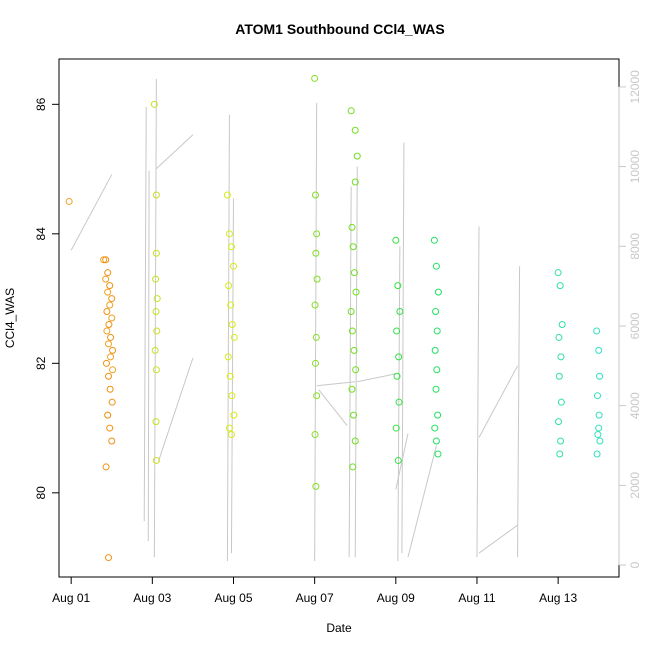  What do you see at coordinates (339, 628) in the screenshot?
I see `x-axis-label: Date` at bounding box center [339, 628].